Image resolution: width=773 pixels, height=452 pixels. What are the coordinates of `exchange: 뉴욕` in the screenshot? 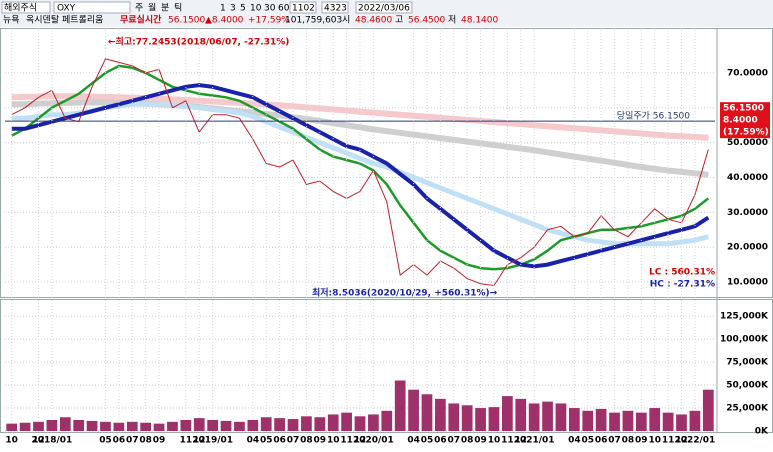 It's located at (11, 20).